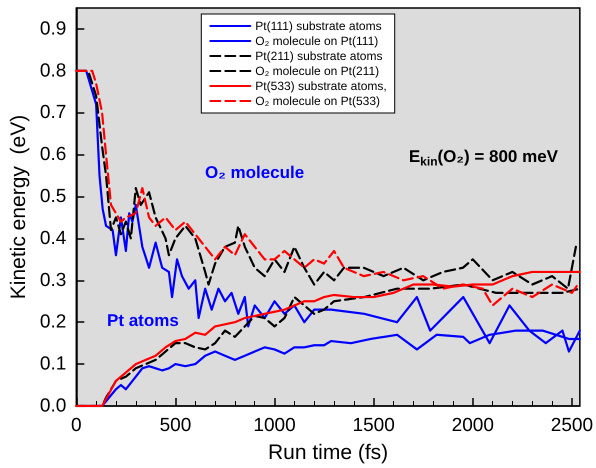 Image resolution: width=596 pixels, height=468 pixels. Describe the element at coordinates (316, 41) in the screenshot. I see `legend-label: O₂ molecule on Pt(111)` at that location.